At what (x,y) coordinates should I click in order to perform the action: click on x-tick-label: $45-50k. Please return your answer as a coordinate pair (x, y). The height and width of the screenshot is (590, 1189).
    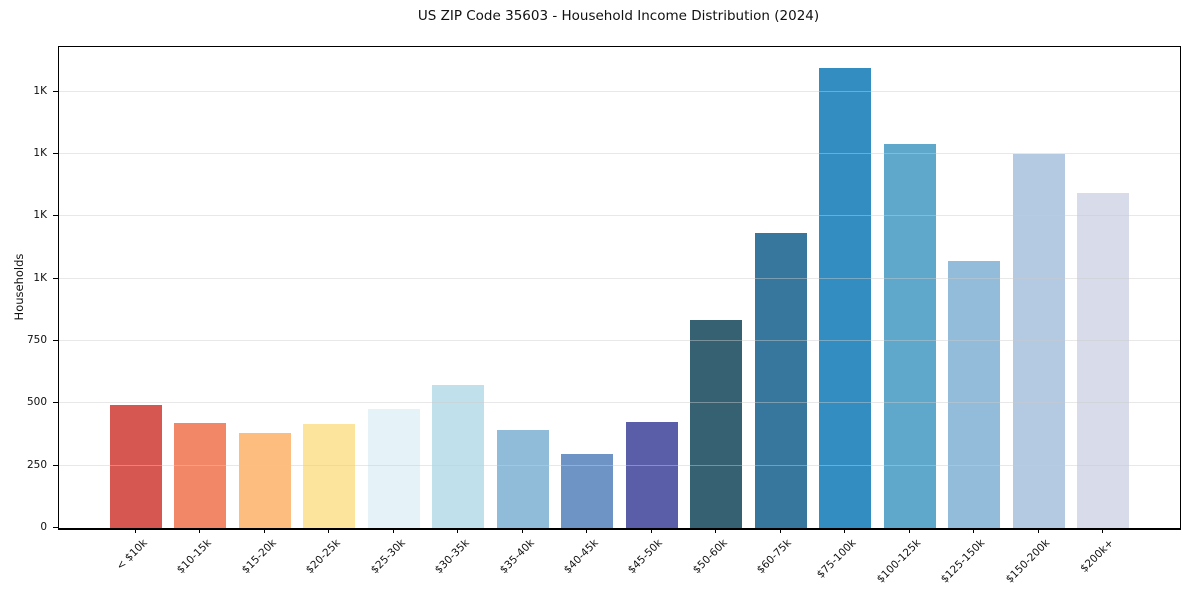
    Looking at the image, I should click on (646, 557).